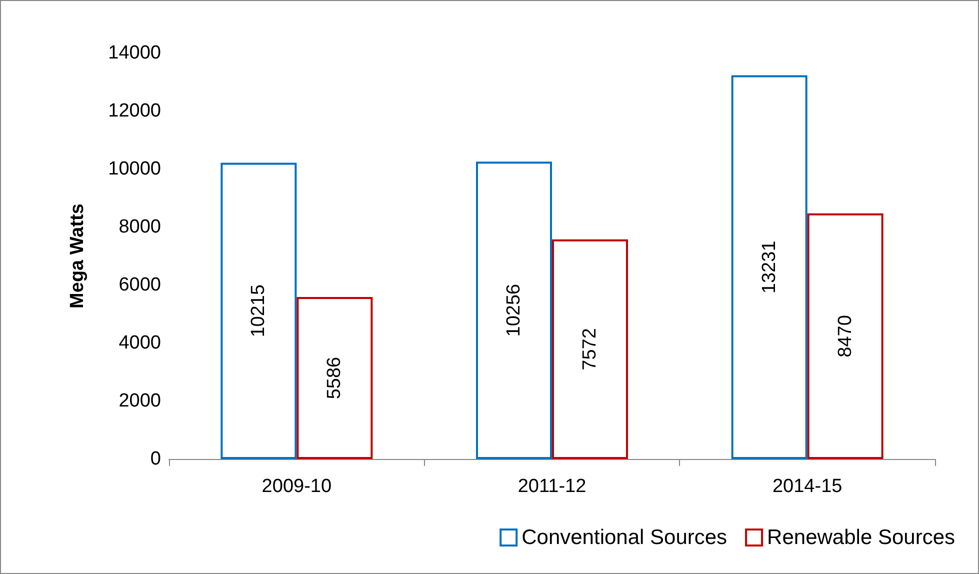 The height and width of the screenshot is (574, 979). Describe the element at coordinates (155, 459) in the screenshot. I see `y-tick-label: 0` at that location.